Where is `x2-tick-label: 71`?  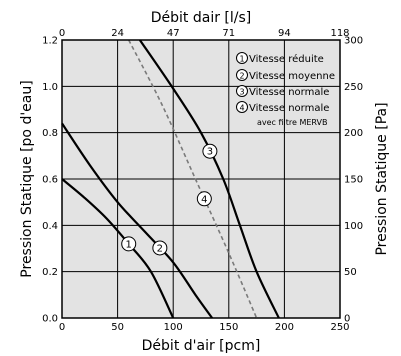 x2-tick-label: 71 is located at coordinates (228, 33).